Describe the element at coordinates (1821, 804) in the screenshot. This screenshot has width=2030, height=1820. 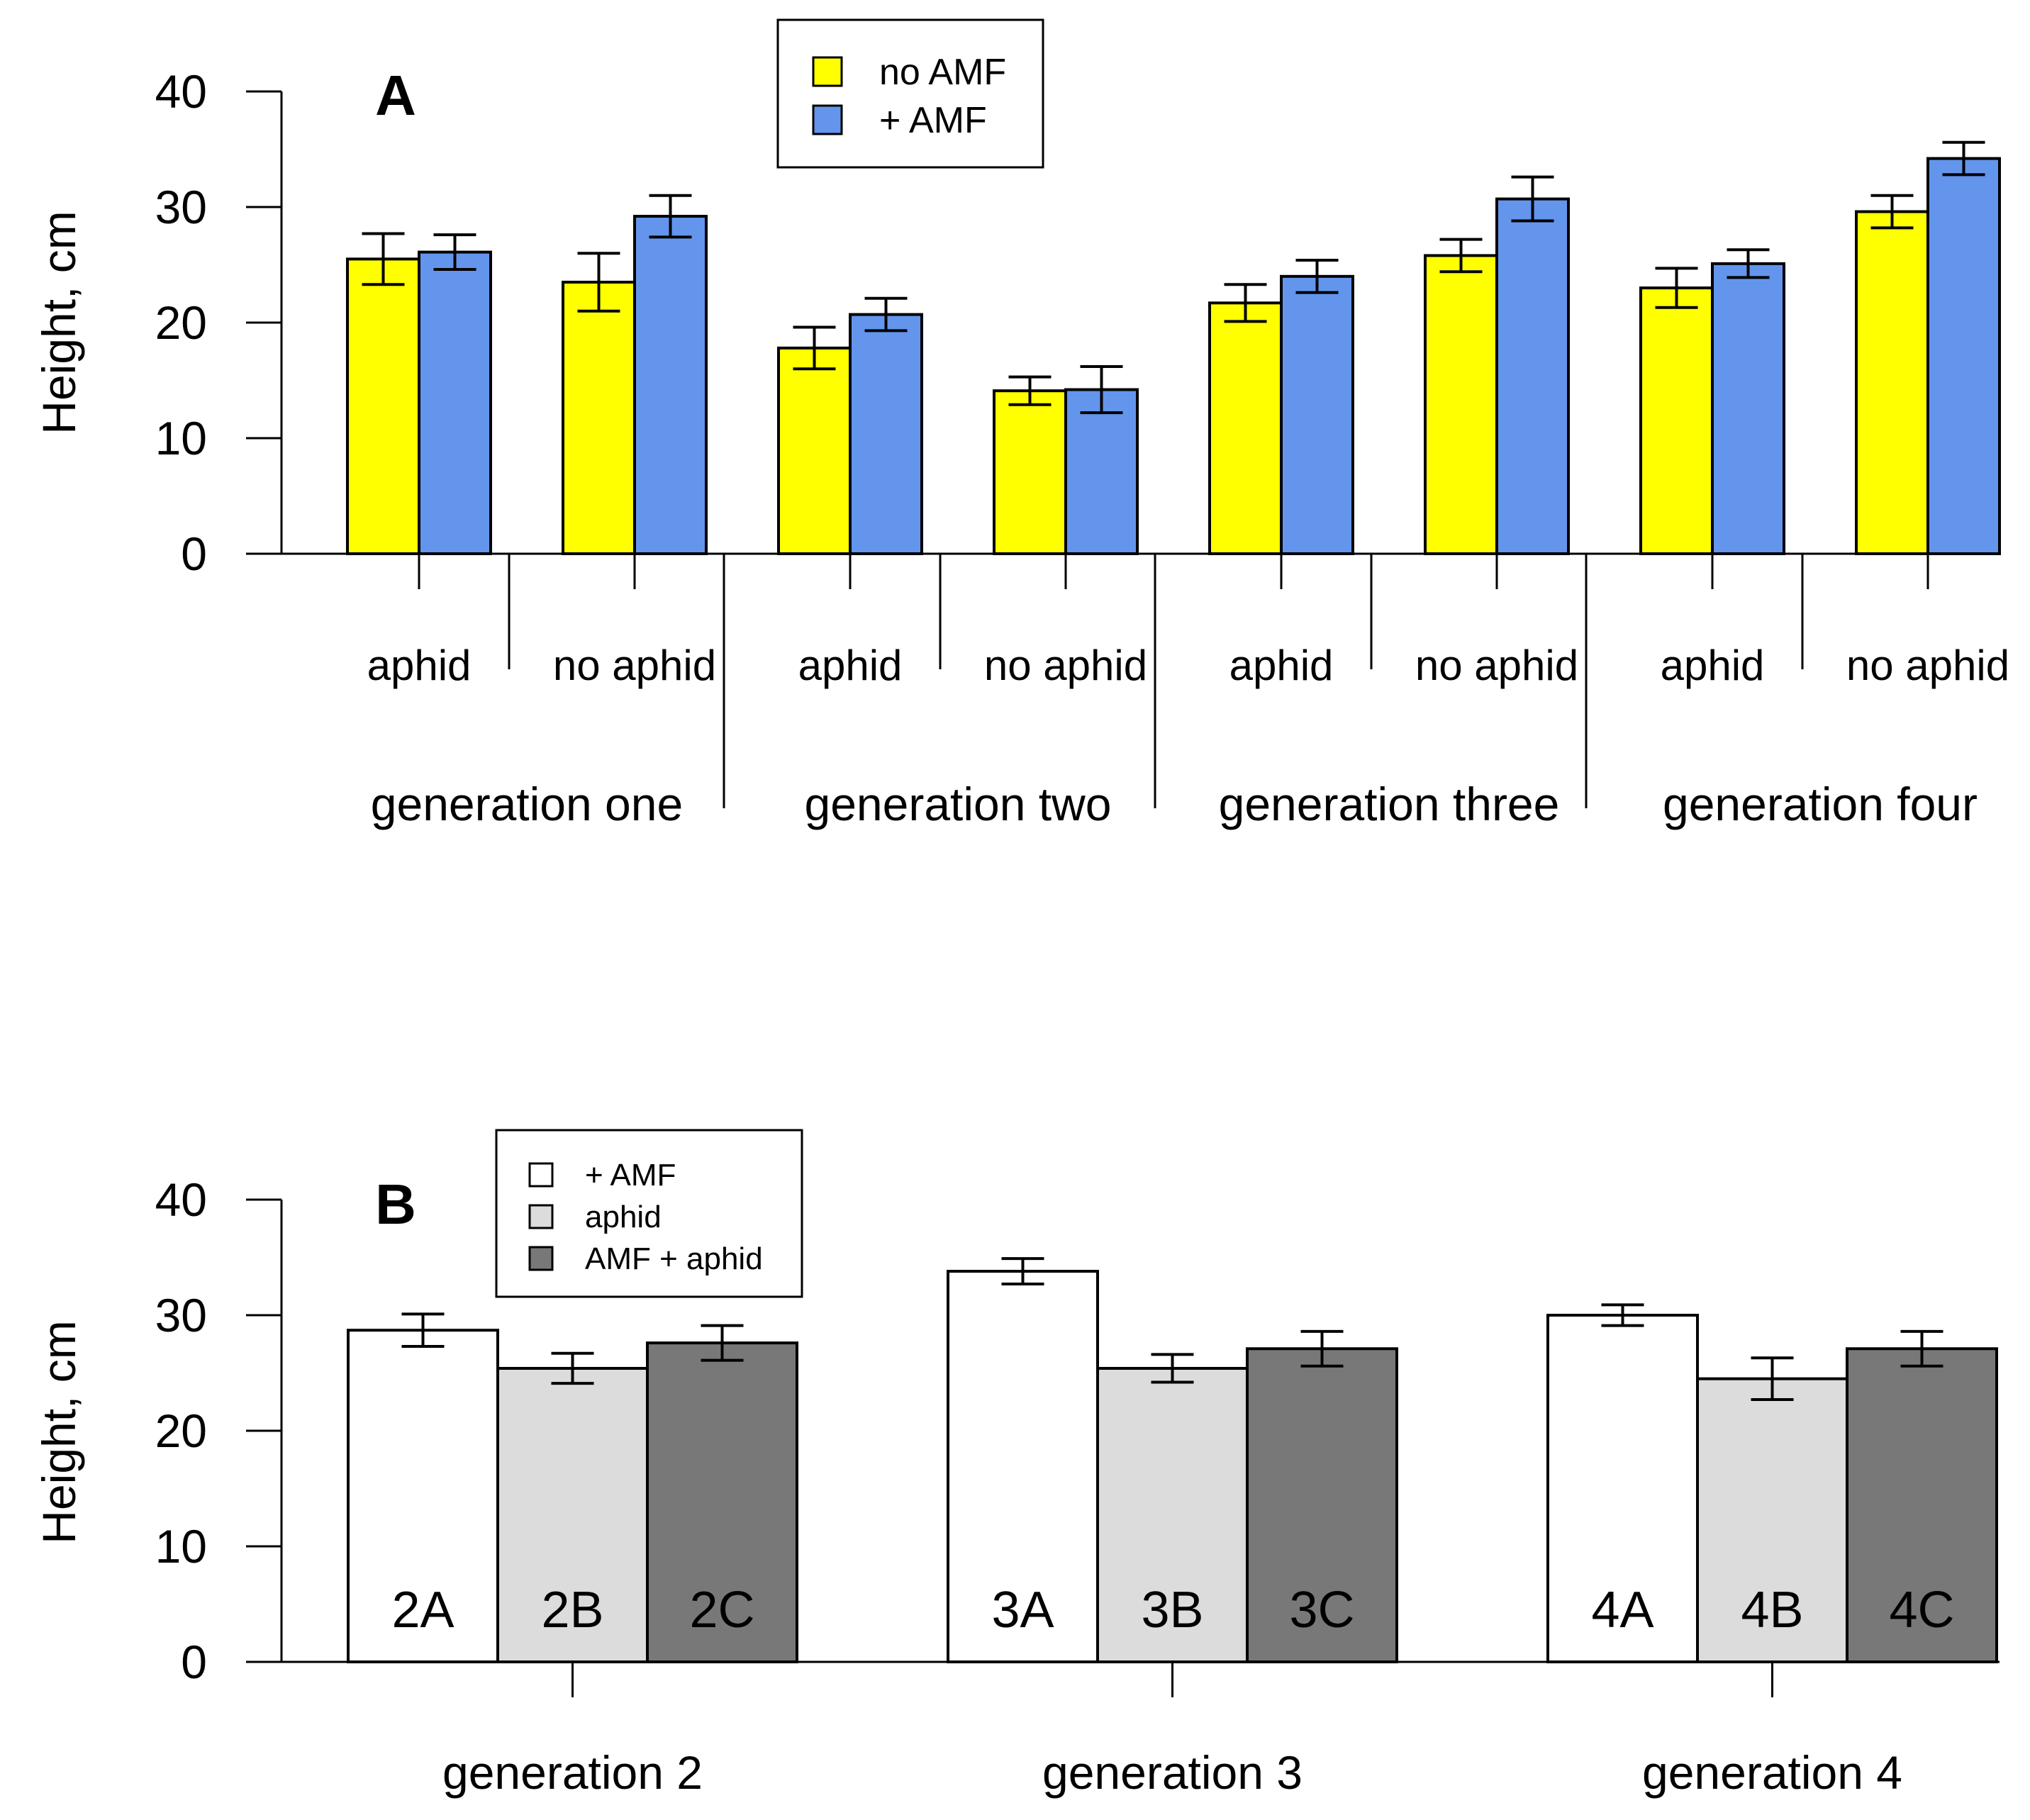
I see `x-group-label: generation four` at that location.